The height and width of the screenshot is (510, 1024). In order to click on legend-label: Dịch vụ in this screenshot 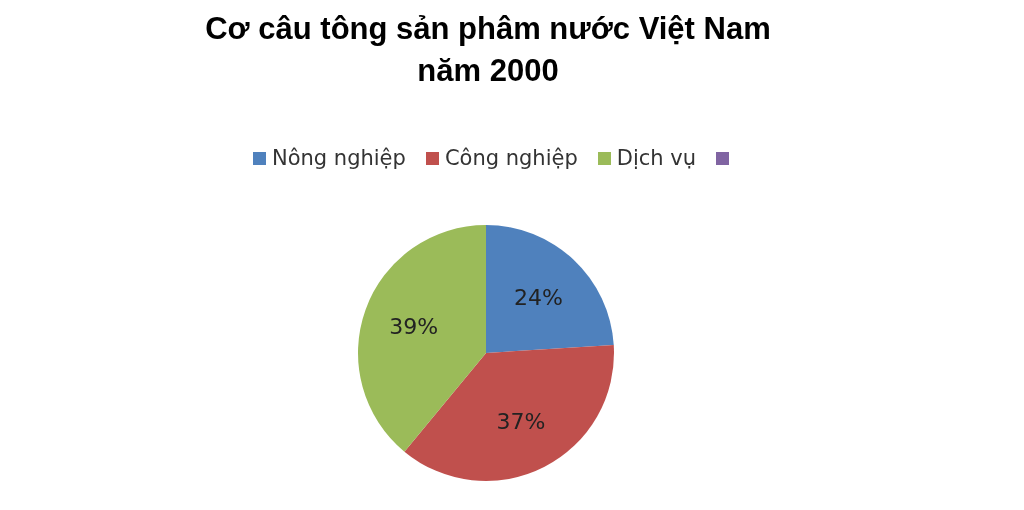, I will do `click(656, 158)`.